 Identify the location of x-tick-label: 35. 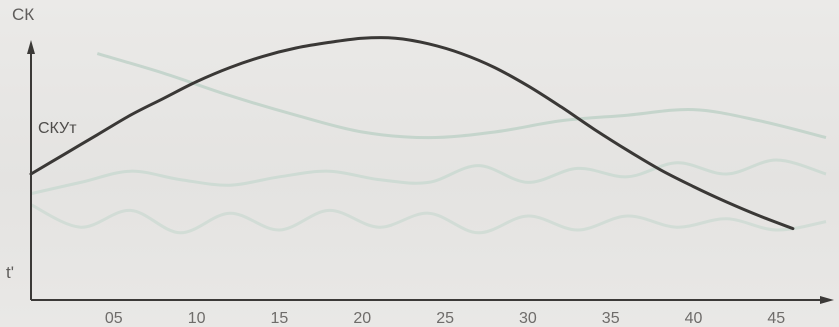
(611, 318).